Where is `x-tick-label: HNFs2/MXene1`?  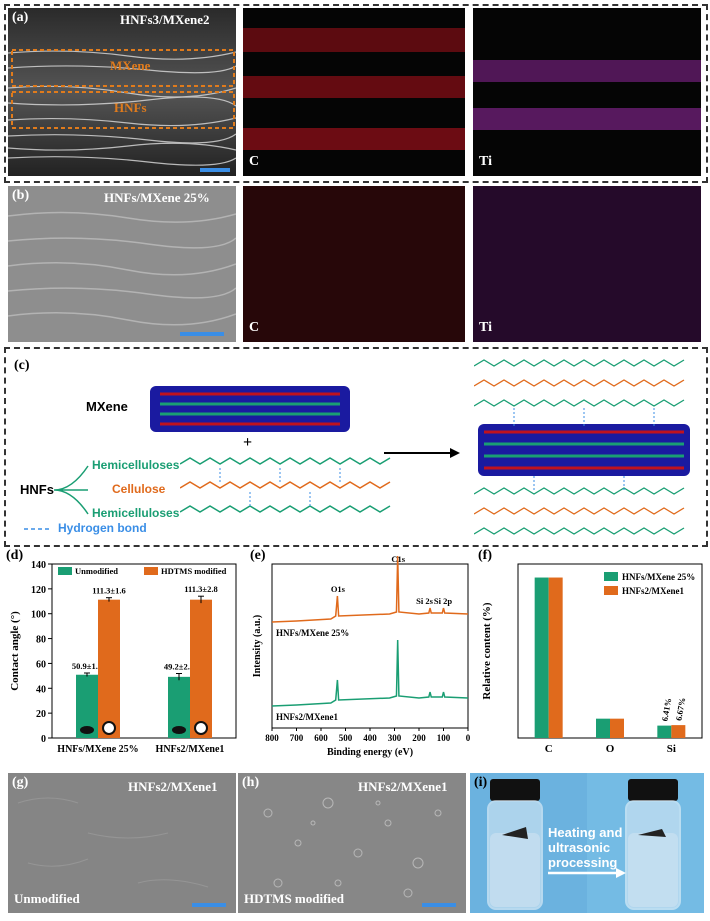
x-tick-label: HNFs2/MXene1 is located at coordinates (190, 749).